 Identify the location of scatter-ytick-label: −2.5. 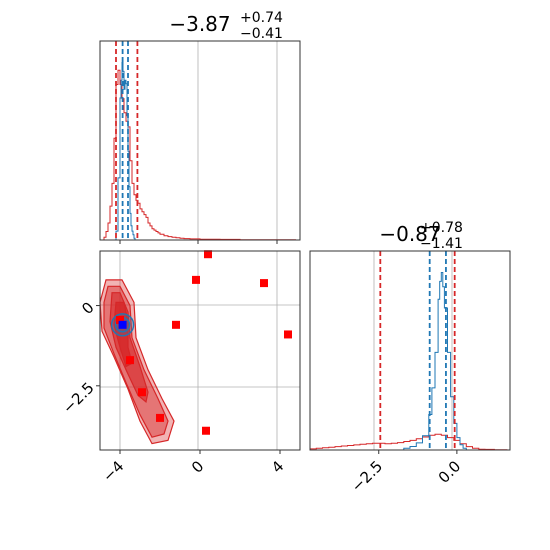
(78, 398).